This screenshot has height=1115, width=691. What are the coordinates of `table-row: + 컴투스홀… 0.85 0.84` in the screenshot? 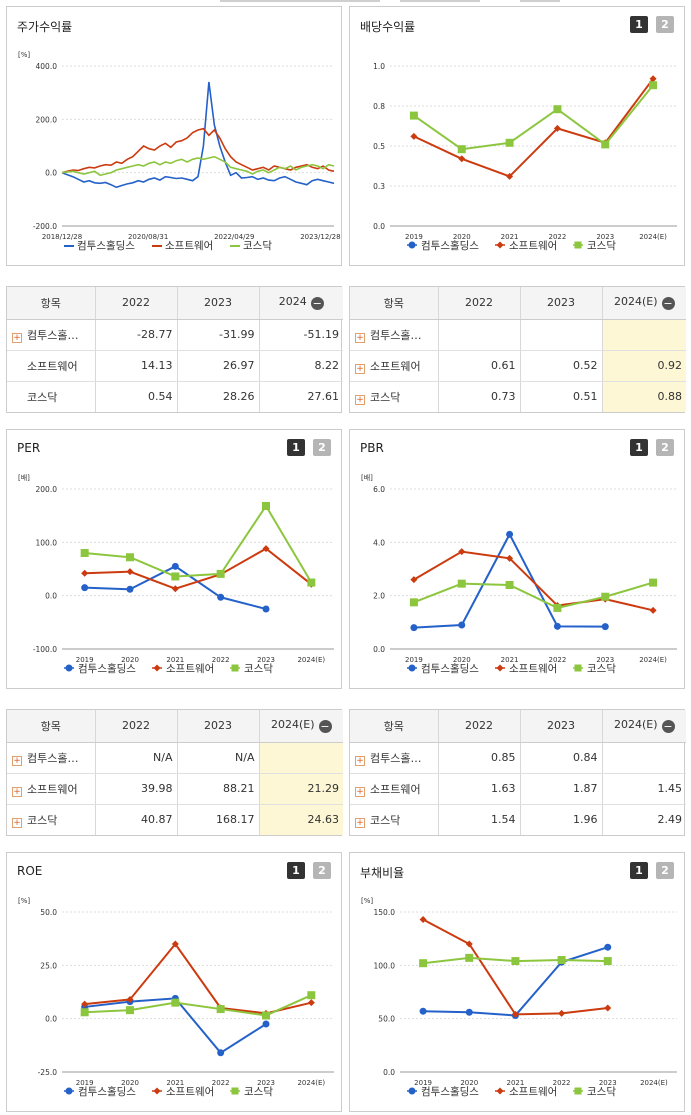 It's located at (518, 758).